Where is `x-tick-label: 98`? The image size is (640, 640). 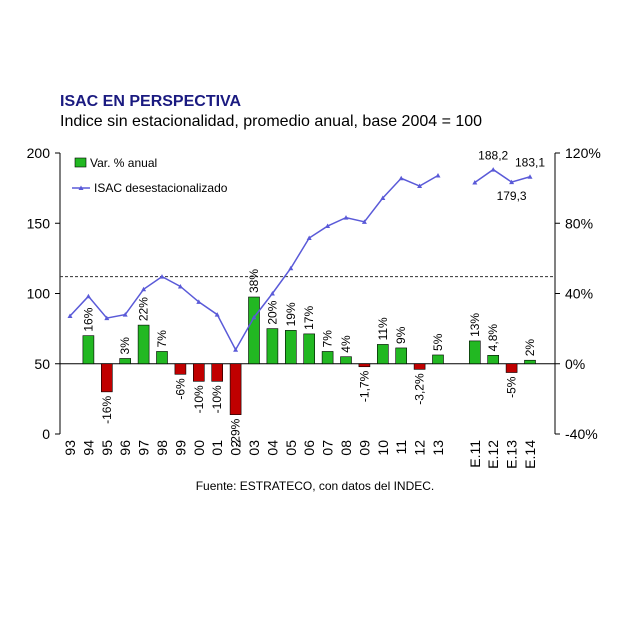
x-tick-label: 98 is located at coordinates (162, 448).